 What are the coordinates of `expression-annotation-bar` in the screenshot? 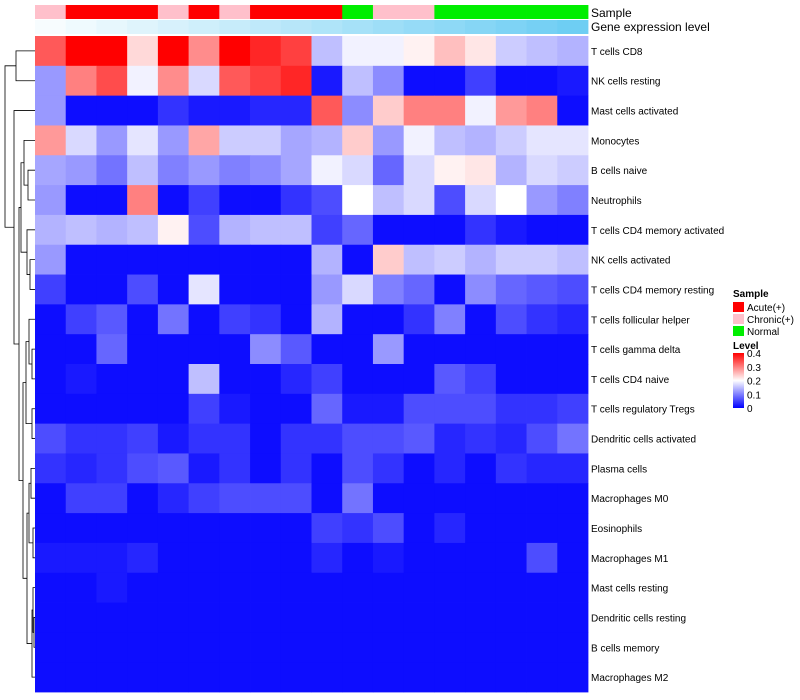 It's located at (312, 27).